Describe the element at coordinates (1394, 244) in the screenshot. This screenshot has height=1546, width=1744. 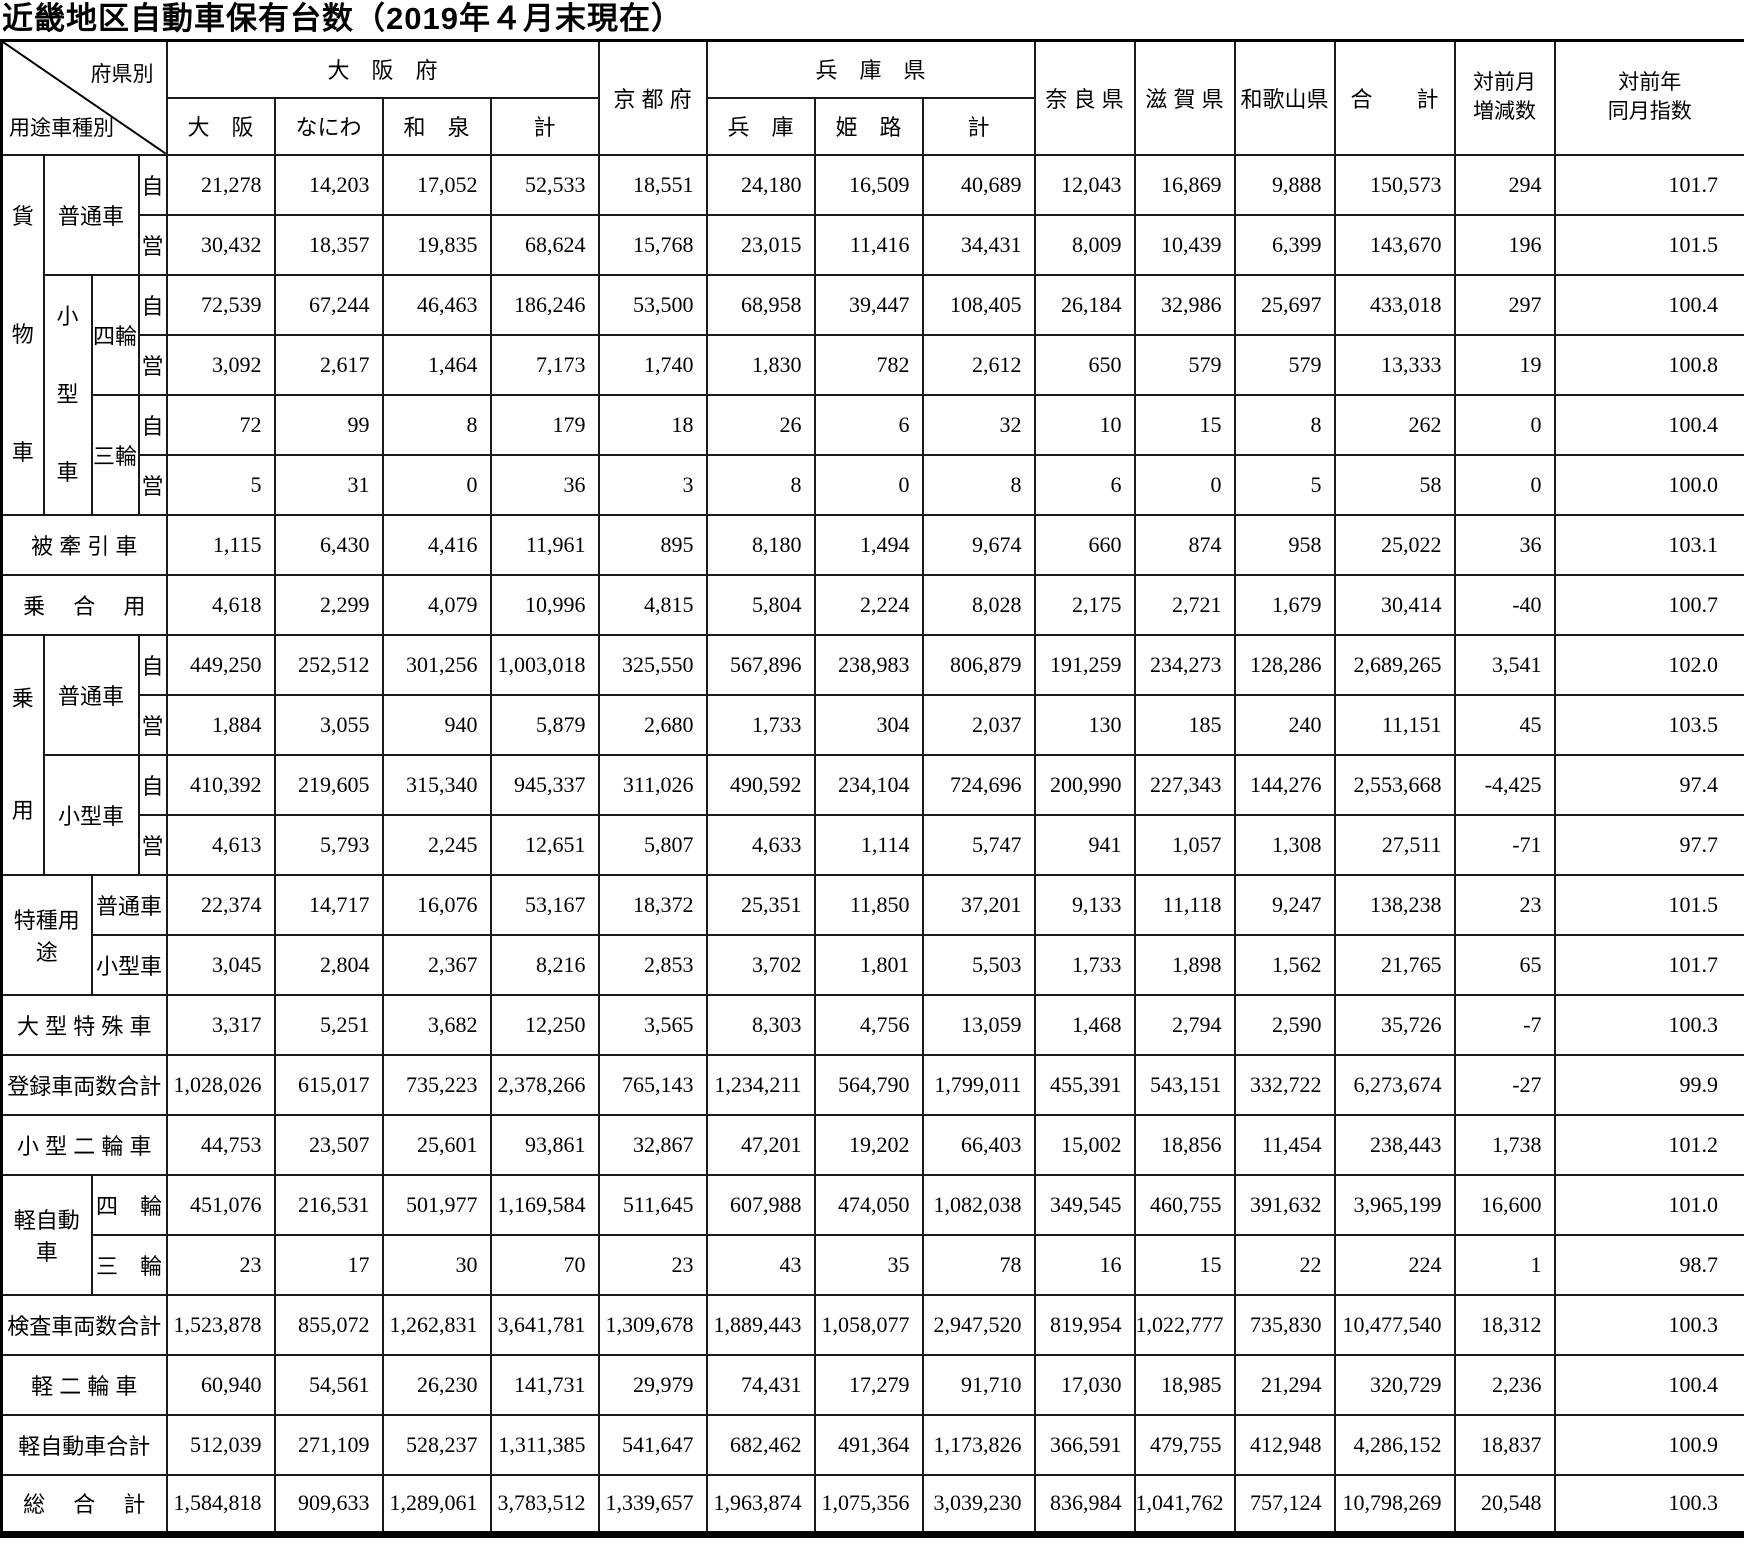
I see `value-cell: 143,670` at that location.